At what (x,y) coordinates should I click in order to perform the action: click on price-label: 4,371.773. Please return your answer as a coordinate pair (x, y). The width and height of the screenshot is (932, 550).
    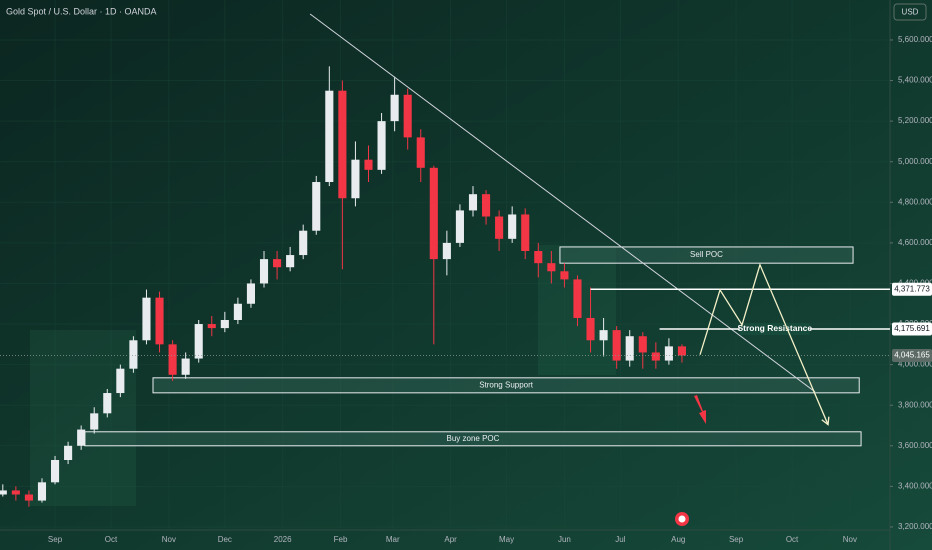
    Looking at the image, I should click on (912, 288).